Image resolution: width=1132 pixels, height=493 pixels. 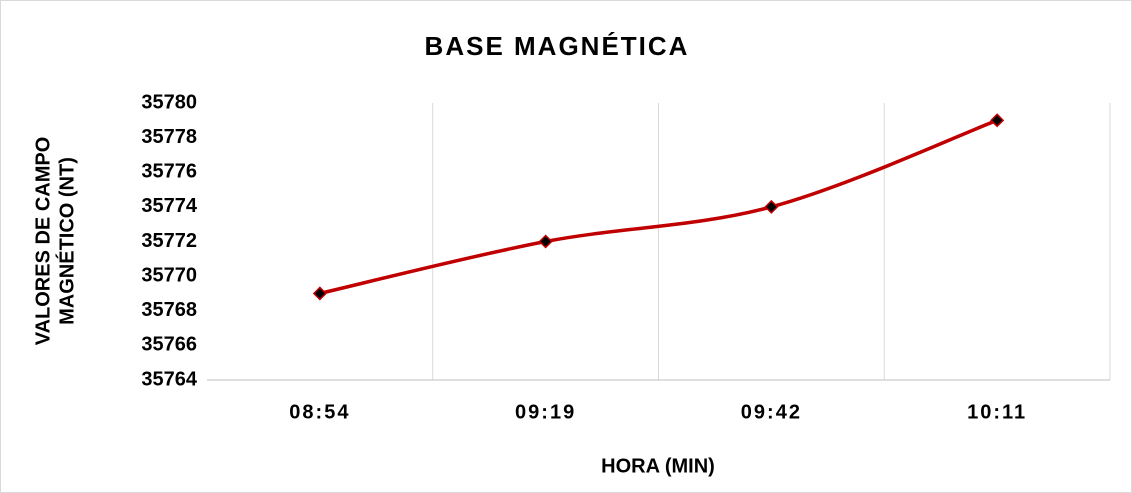 What do you see at coordinates (169, 137) in the screenshot?
I see `y-tick-label: 35778` at bounding box center [169, 137].